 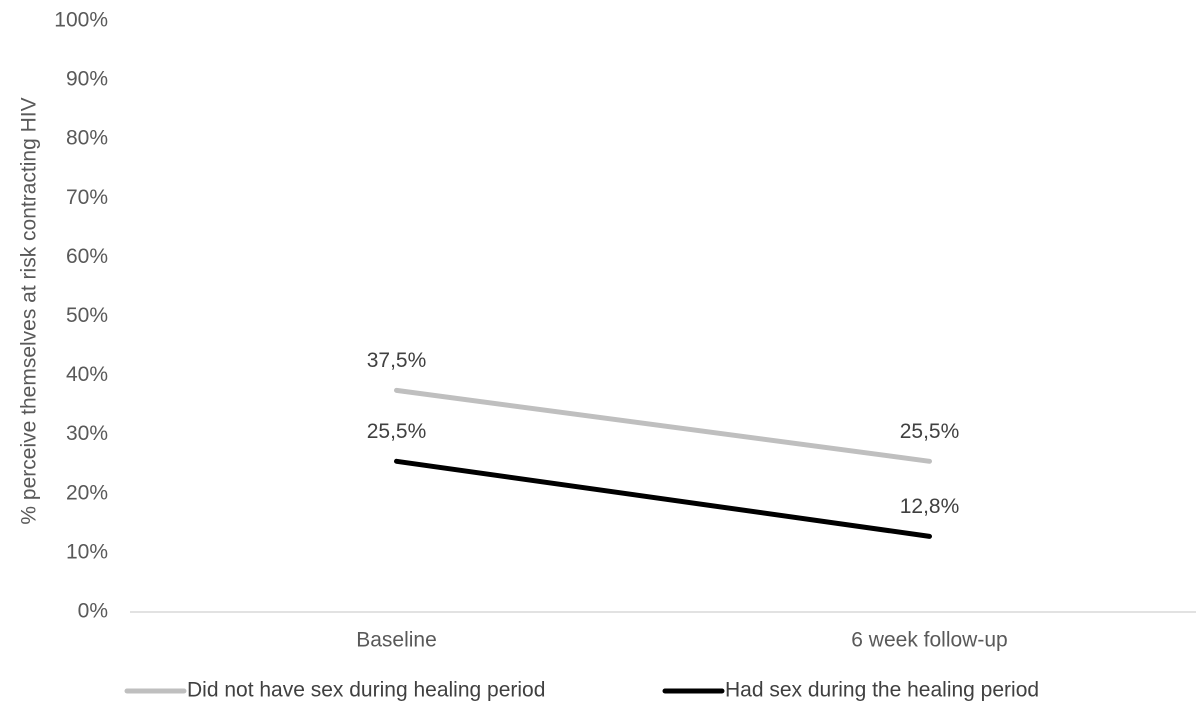 What do you see at coordinates (397, 360) in the screenshot?
I see `data-label: 37,5%` at bounding box center [397, 360].